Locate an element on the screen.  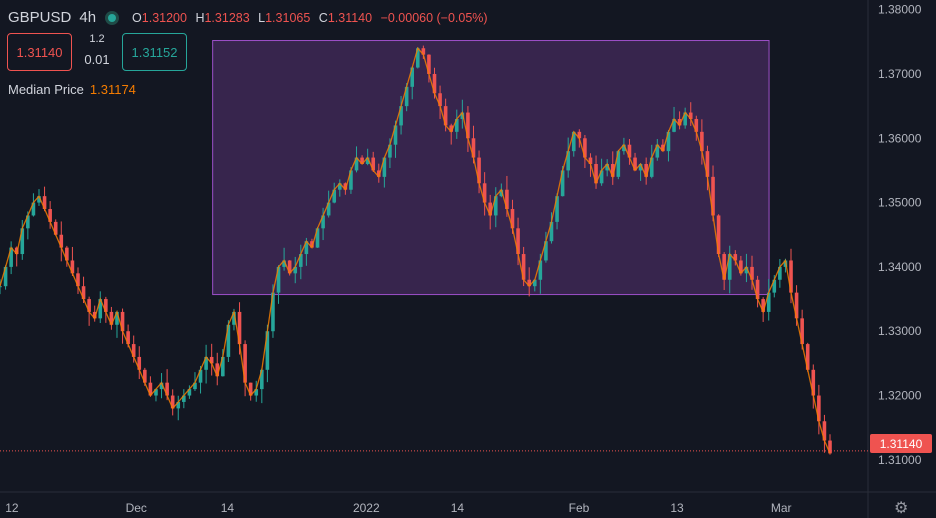
indicator-name: Median Price is located at coordinates (46, 89).